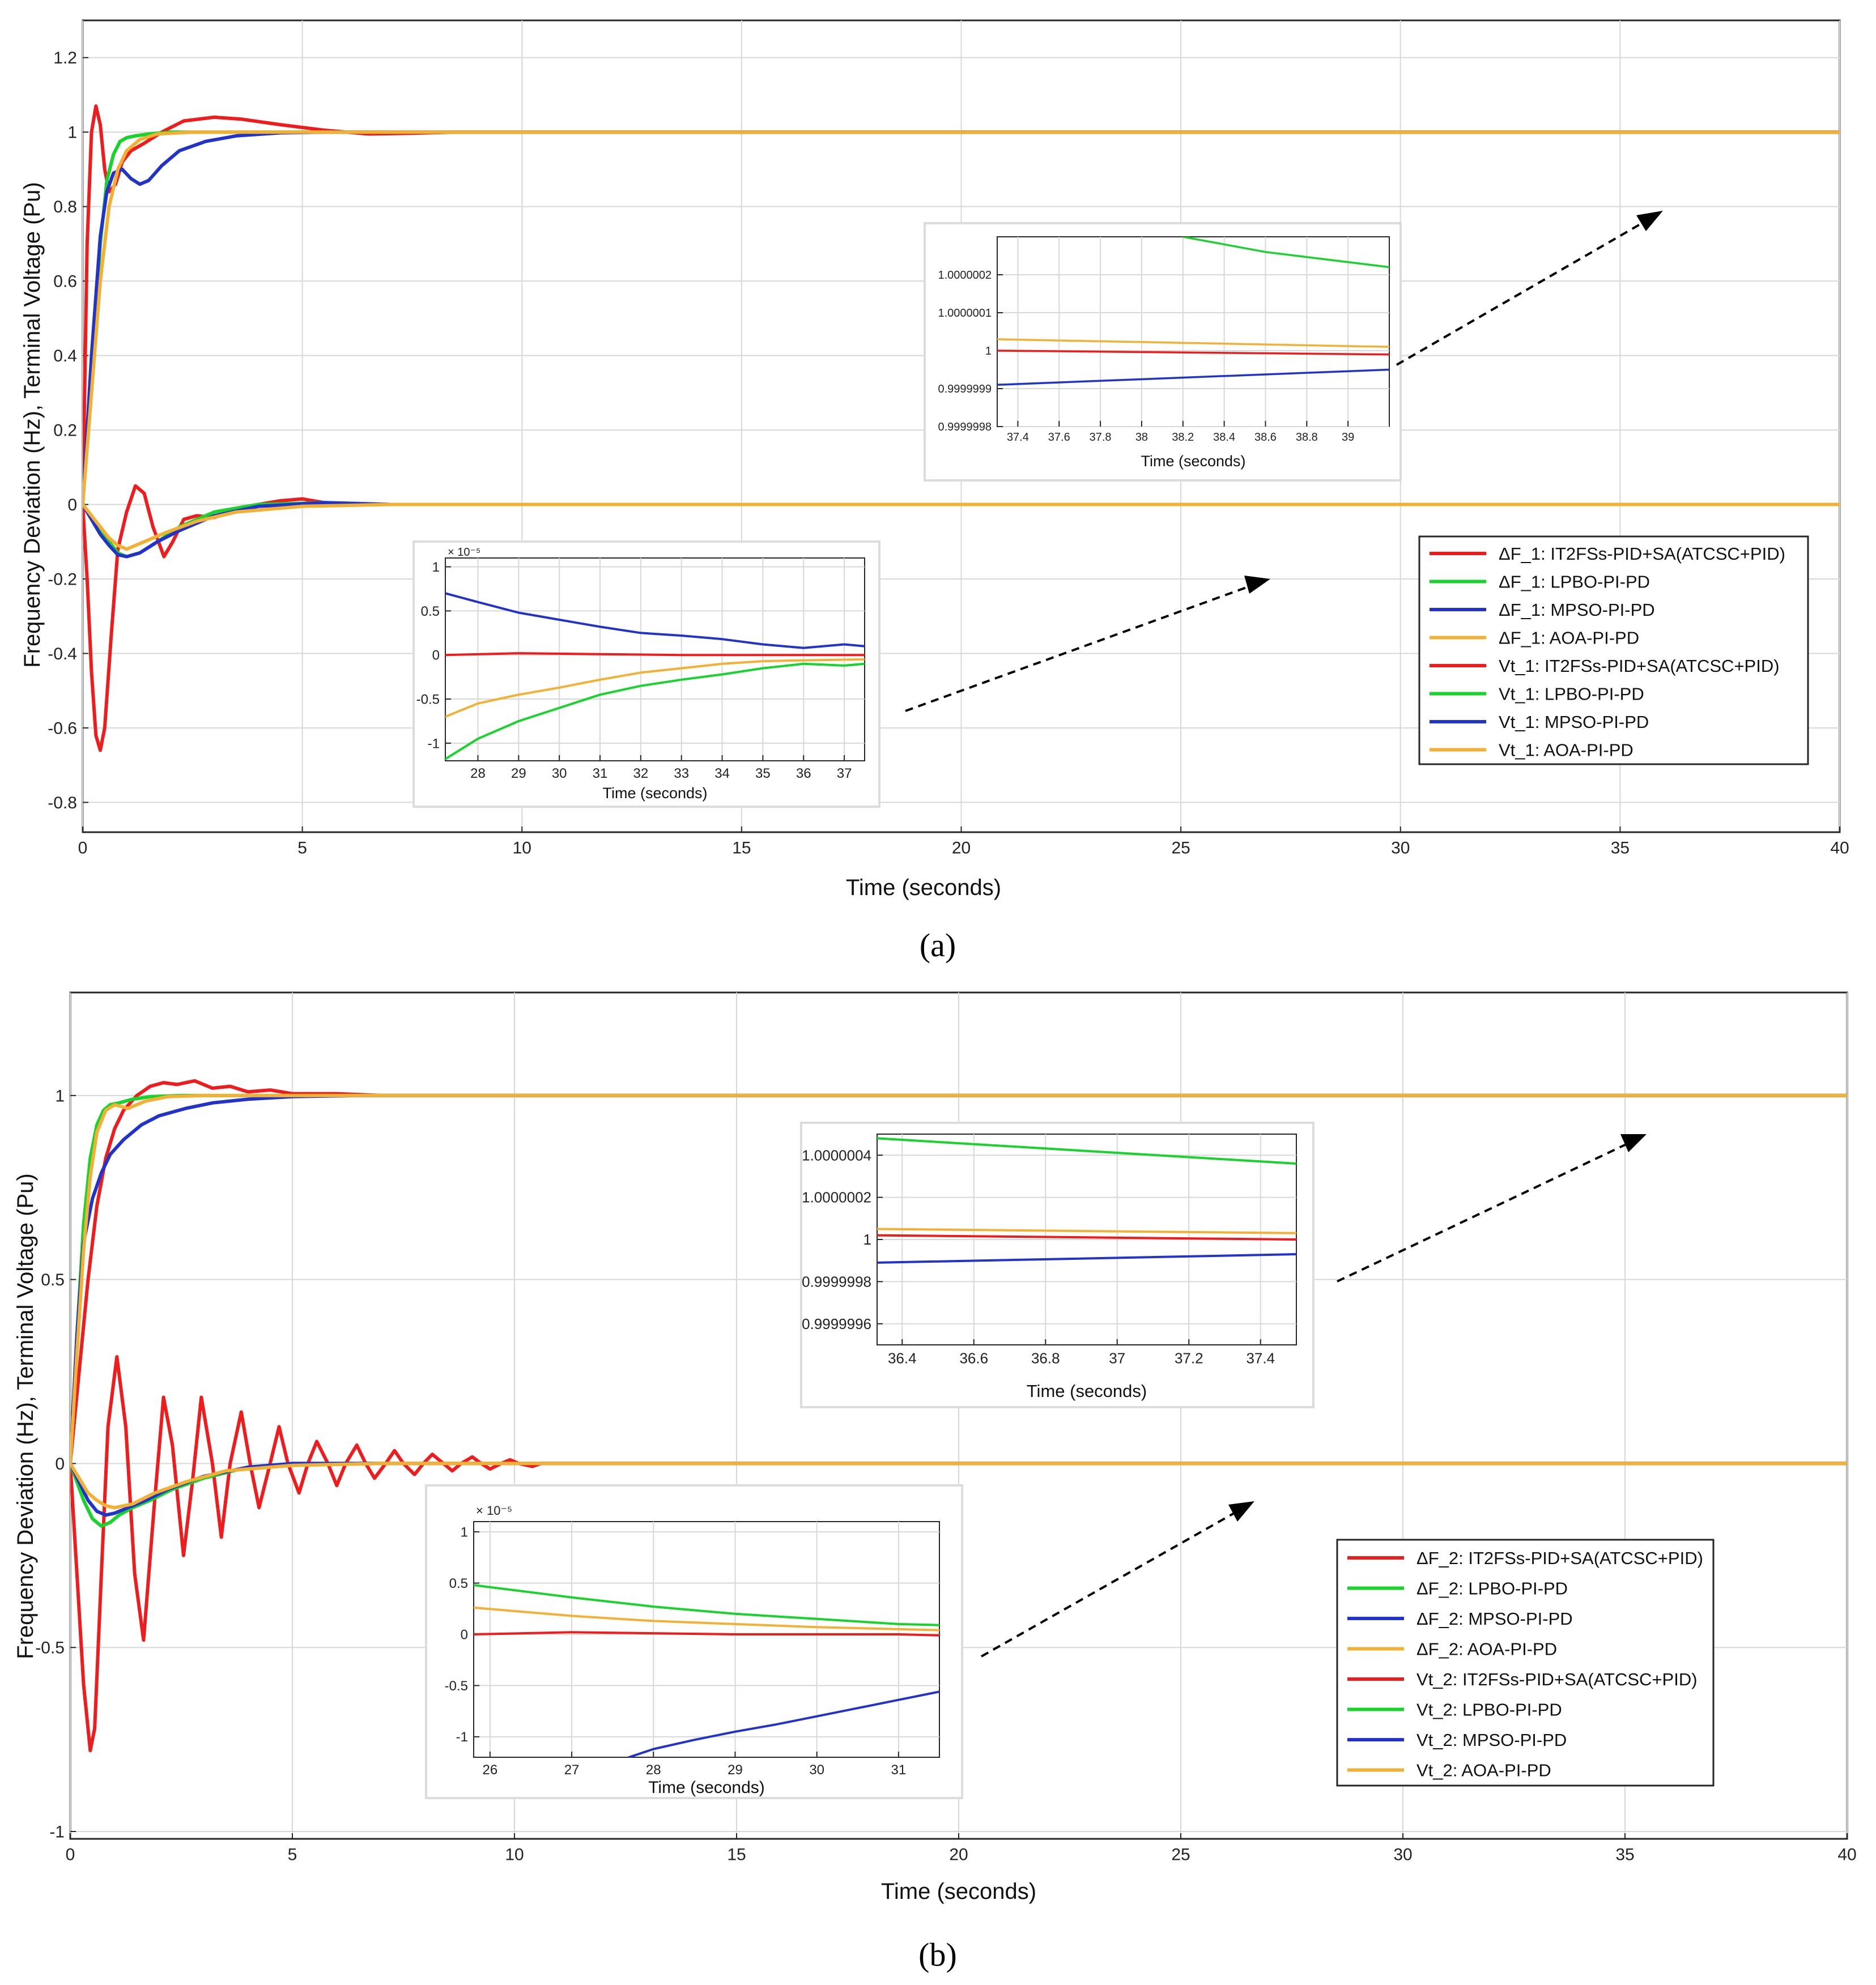 This screenshot has width=1876, height=1985. Describe the element at coordinates (1491, 1740) in the screenshot. I see `legend-entry: Vt_2: MPSO-PI-PD` at that location.